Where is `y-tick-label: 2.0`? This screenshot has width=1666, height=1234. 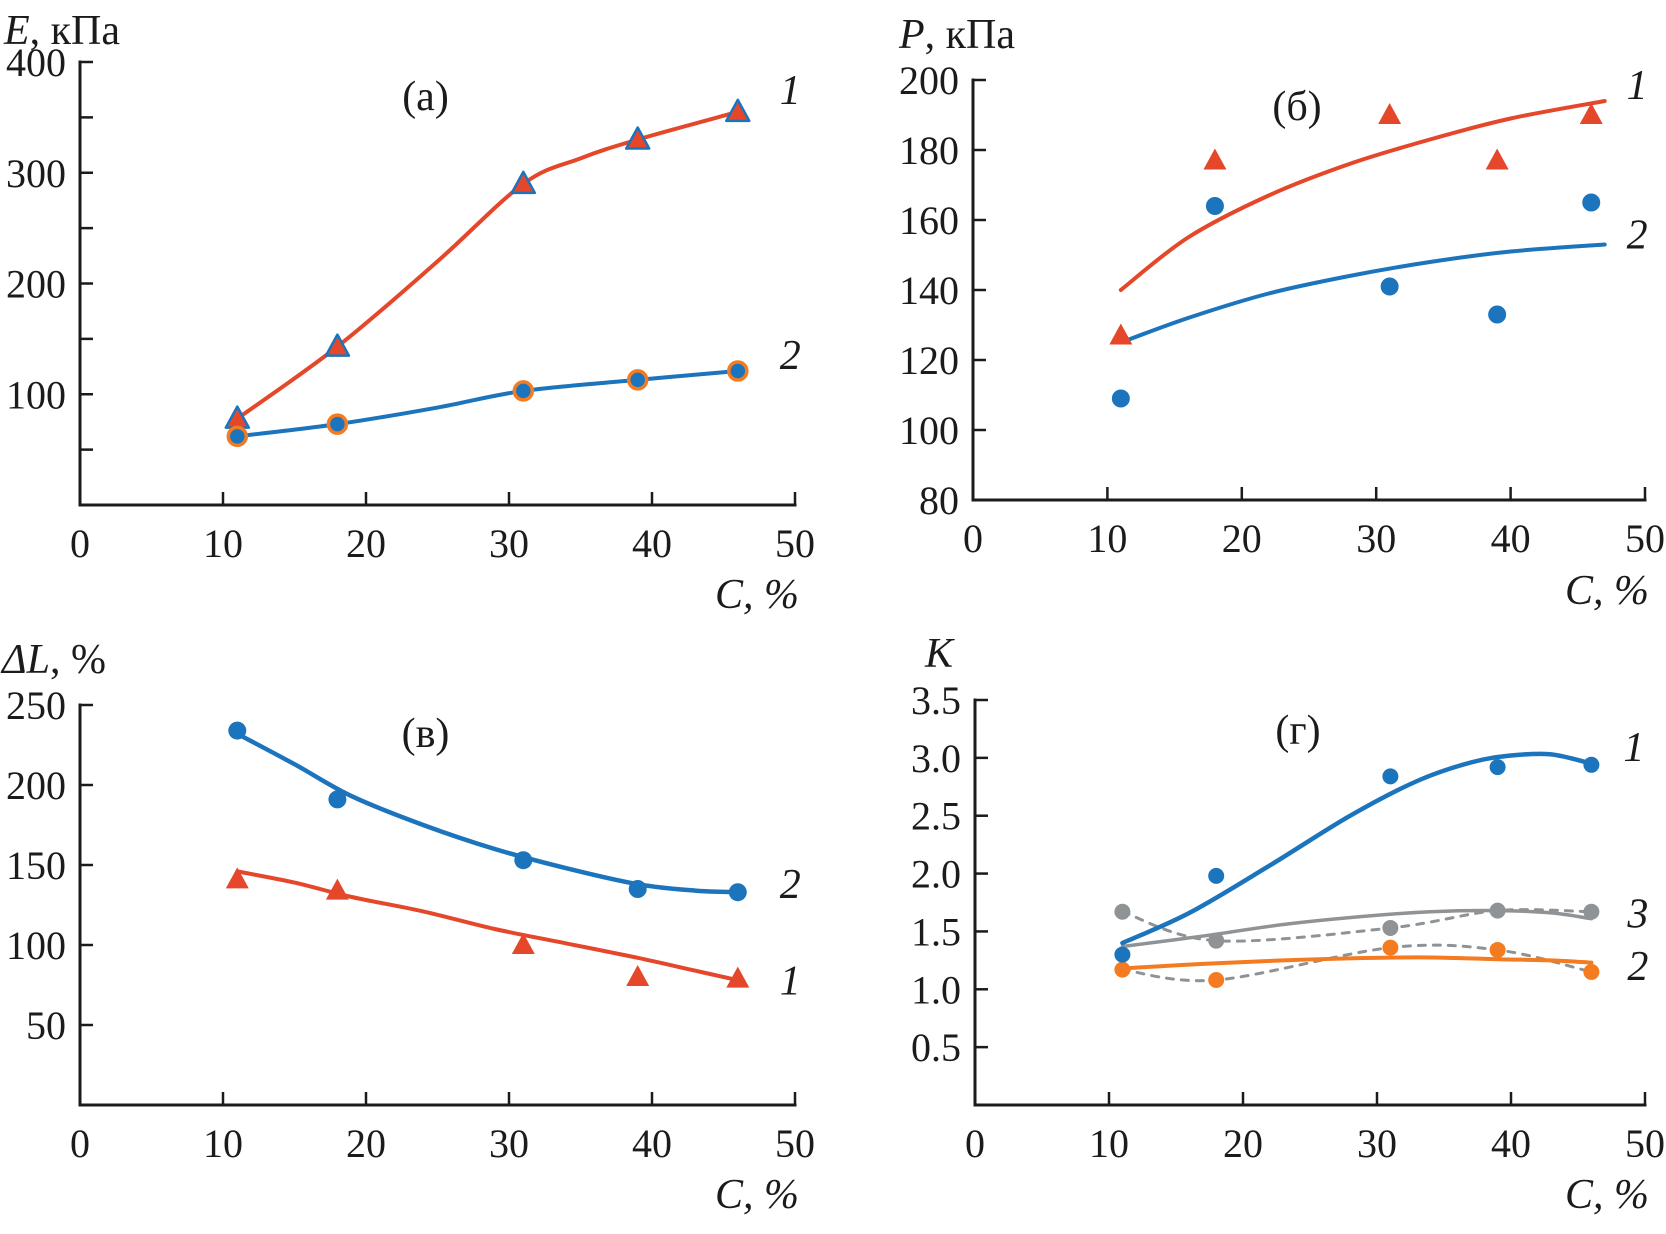 y-tick-label: 2.0 is located at coordinates (936, 874).